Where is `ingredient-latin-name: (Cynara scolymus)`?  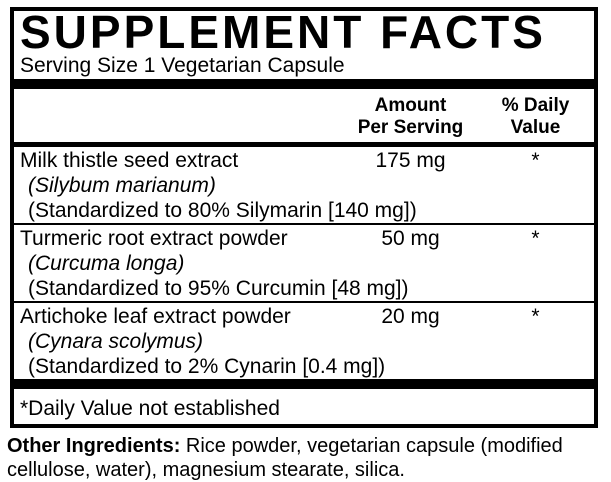 ingredient-latin-name: (Cynara scolymus) is located at coordinates (116, 341).